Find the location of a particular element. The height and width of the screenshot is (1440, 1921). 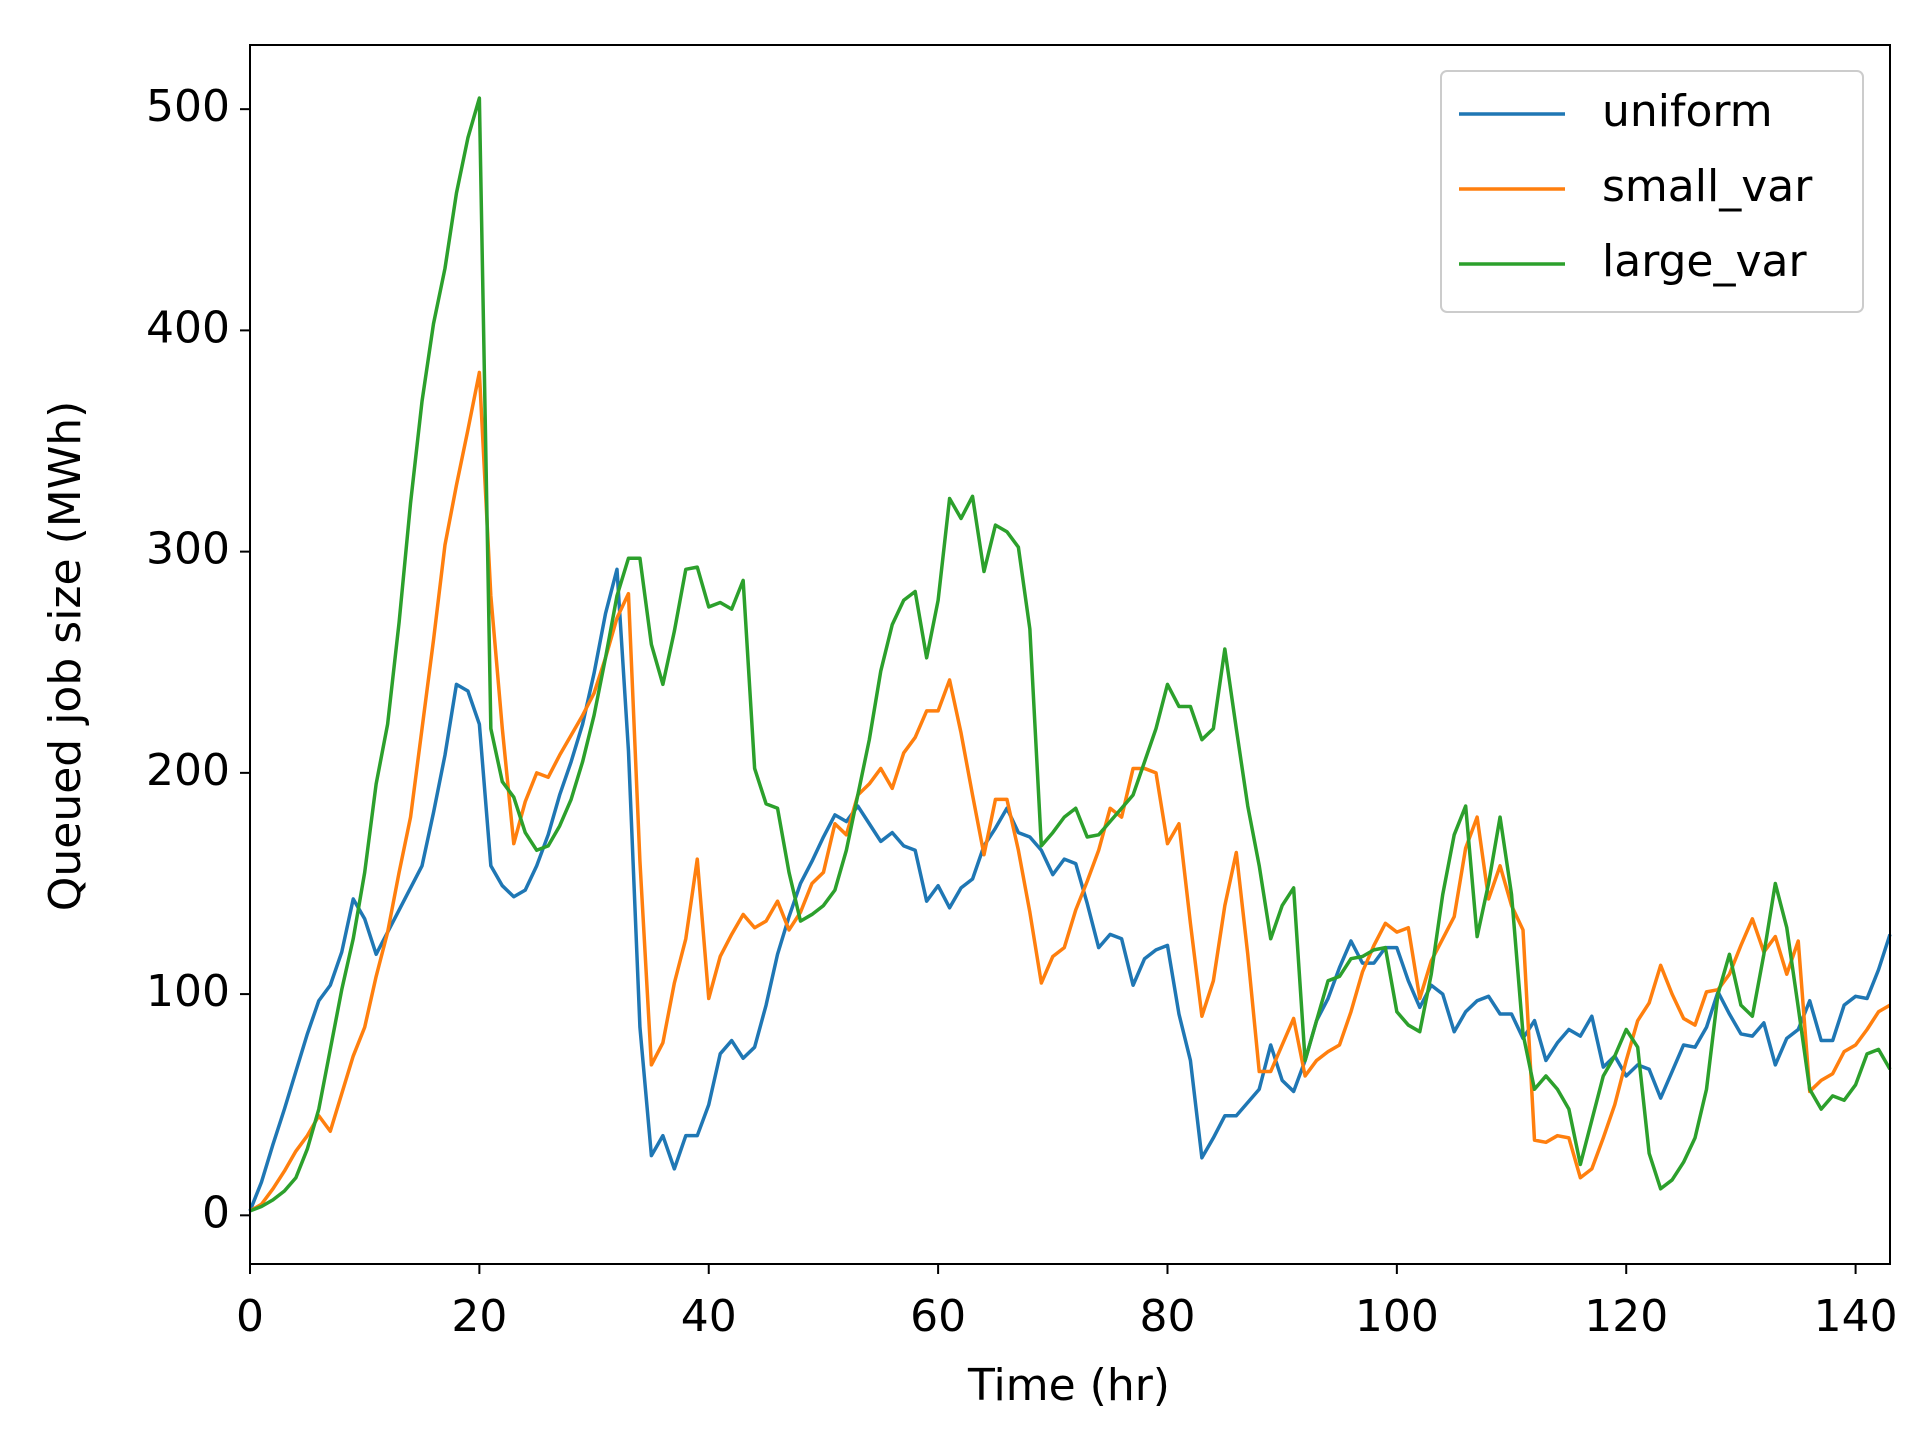

x-axis-label: Time (hr) is located at coordinates (1068, 1385).